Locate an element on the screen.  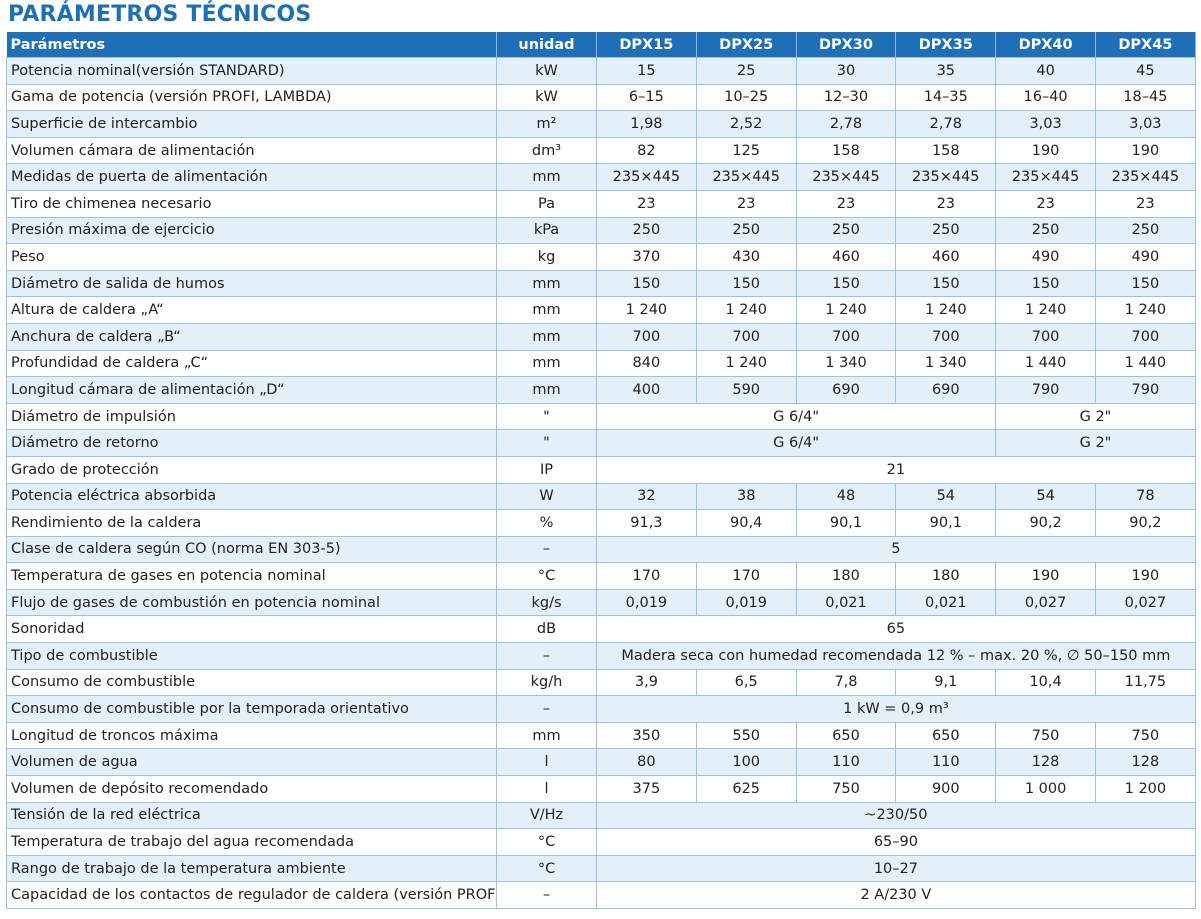
table-row: Tiro de chimenea necesario Pa 23 23 23 23 23 23 is located at coordinates (601, 203).